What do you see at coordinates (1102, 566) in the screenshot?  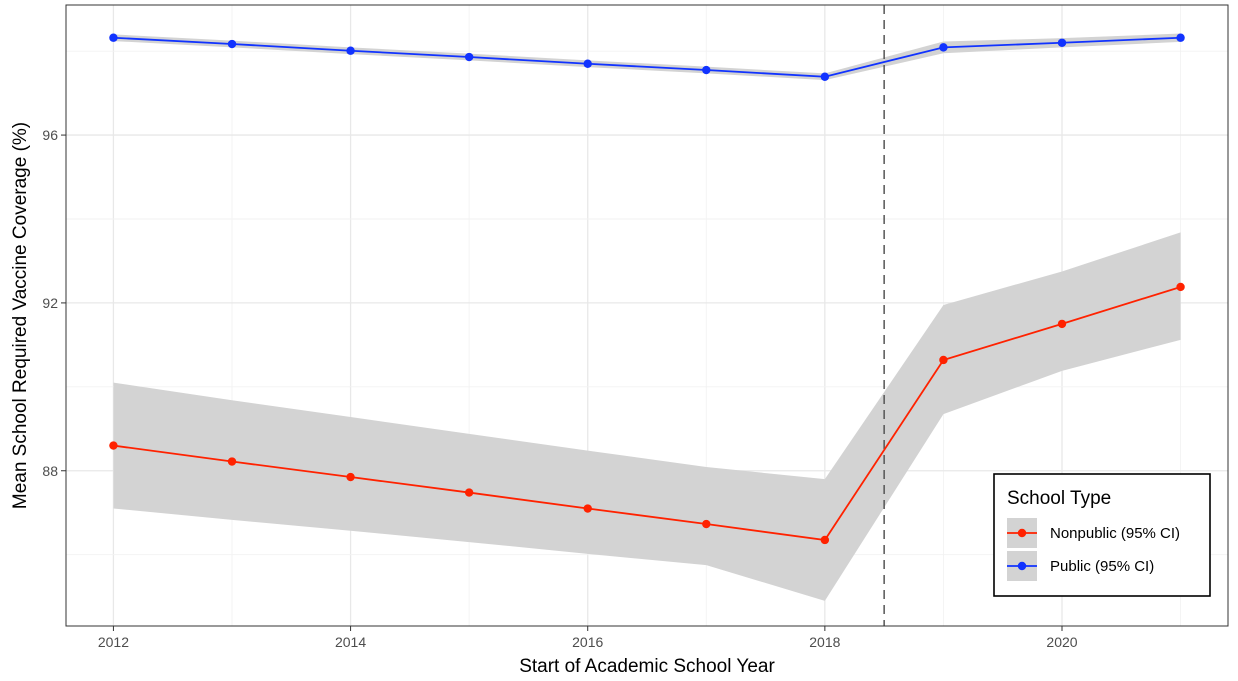 I see `legend-label: Public (95% CI)` at bounding box center [1102, 566].